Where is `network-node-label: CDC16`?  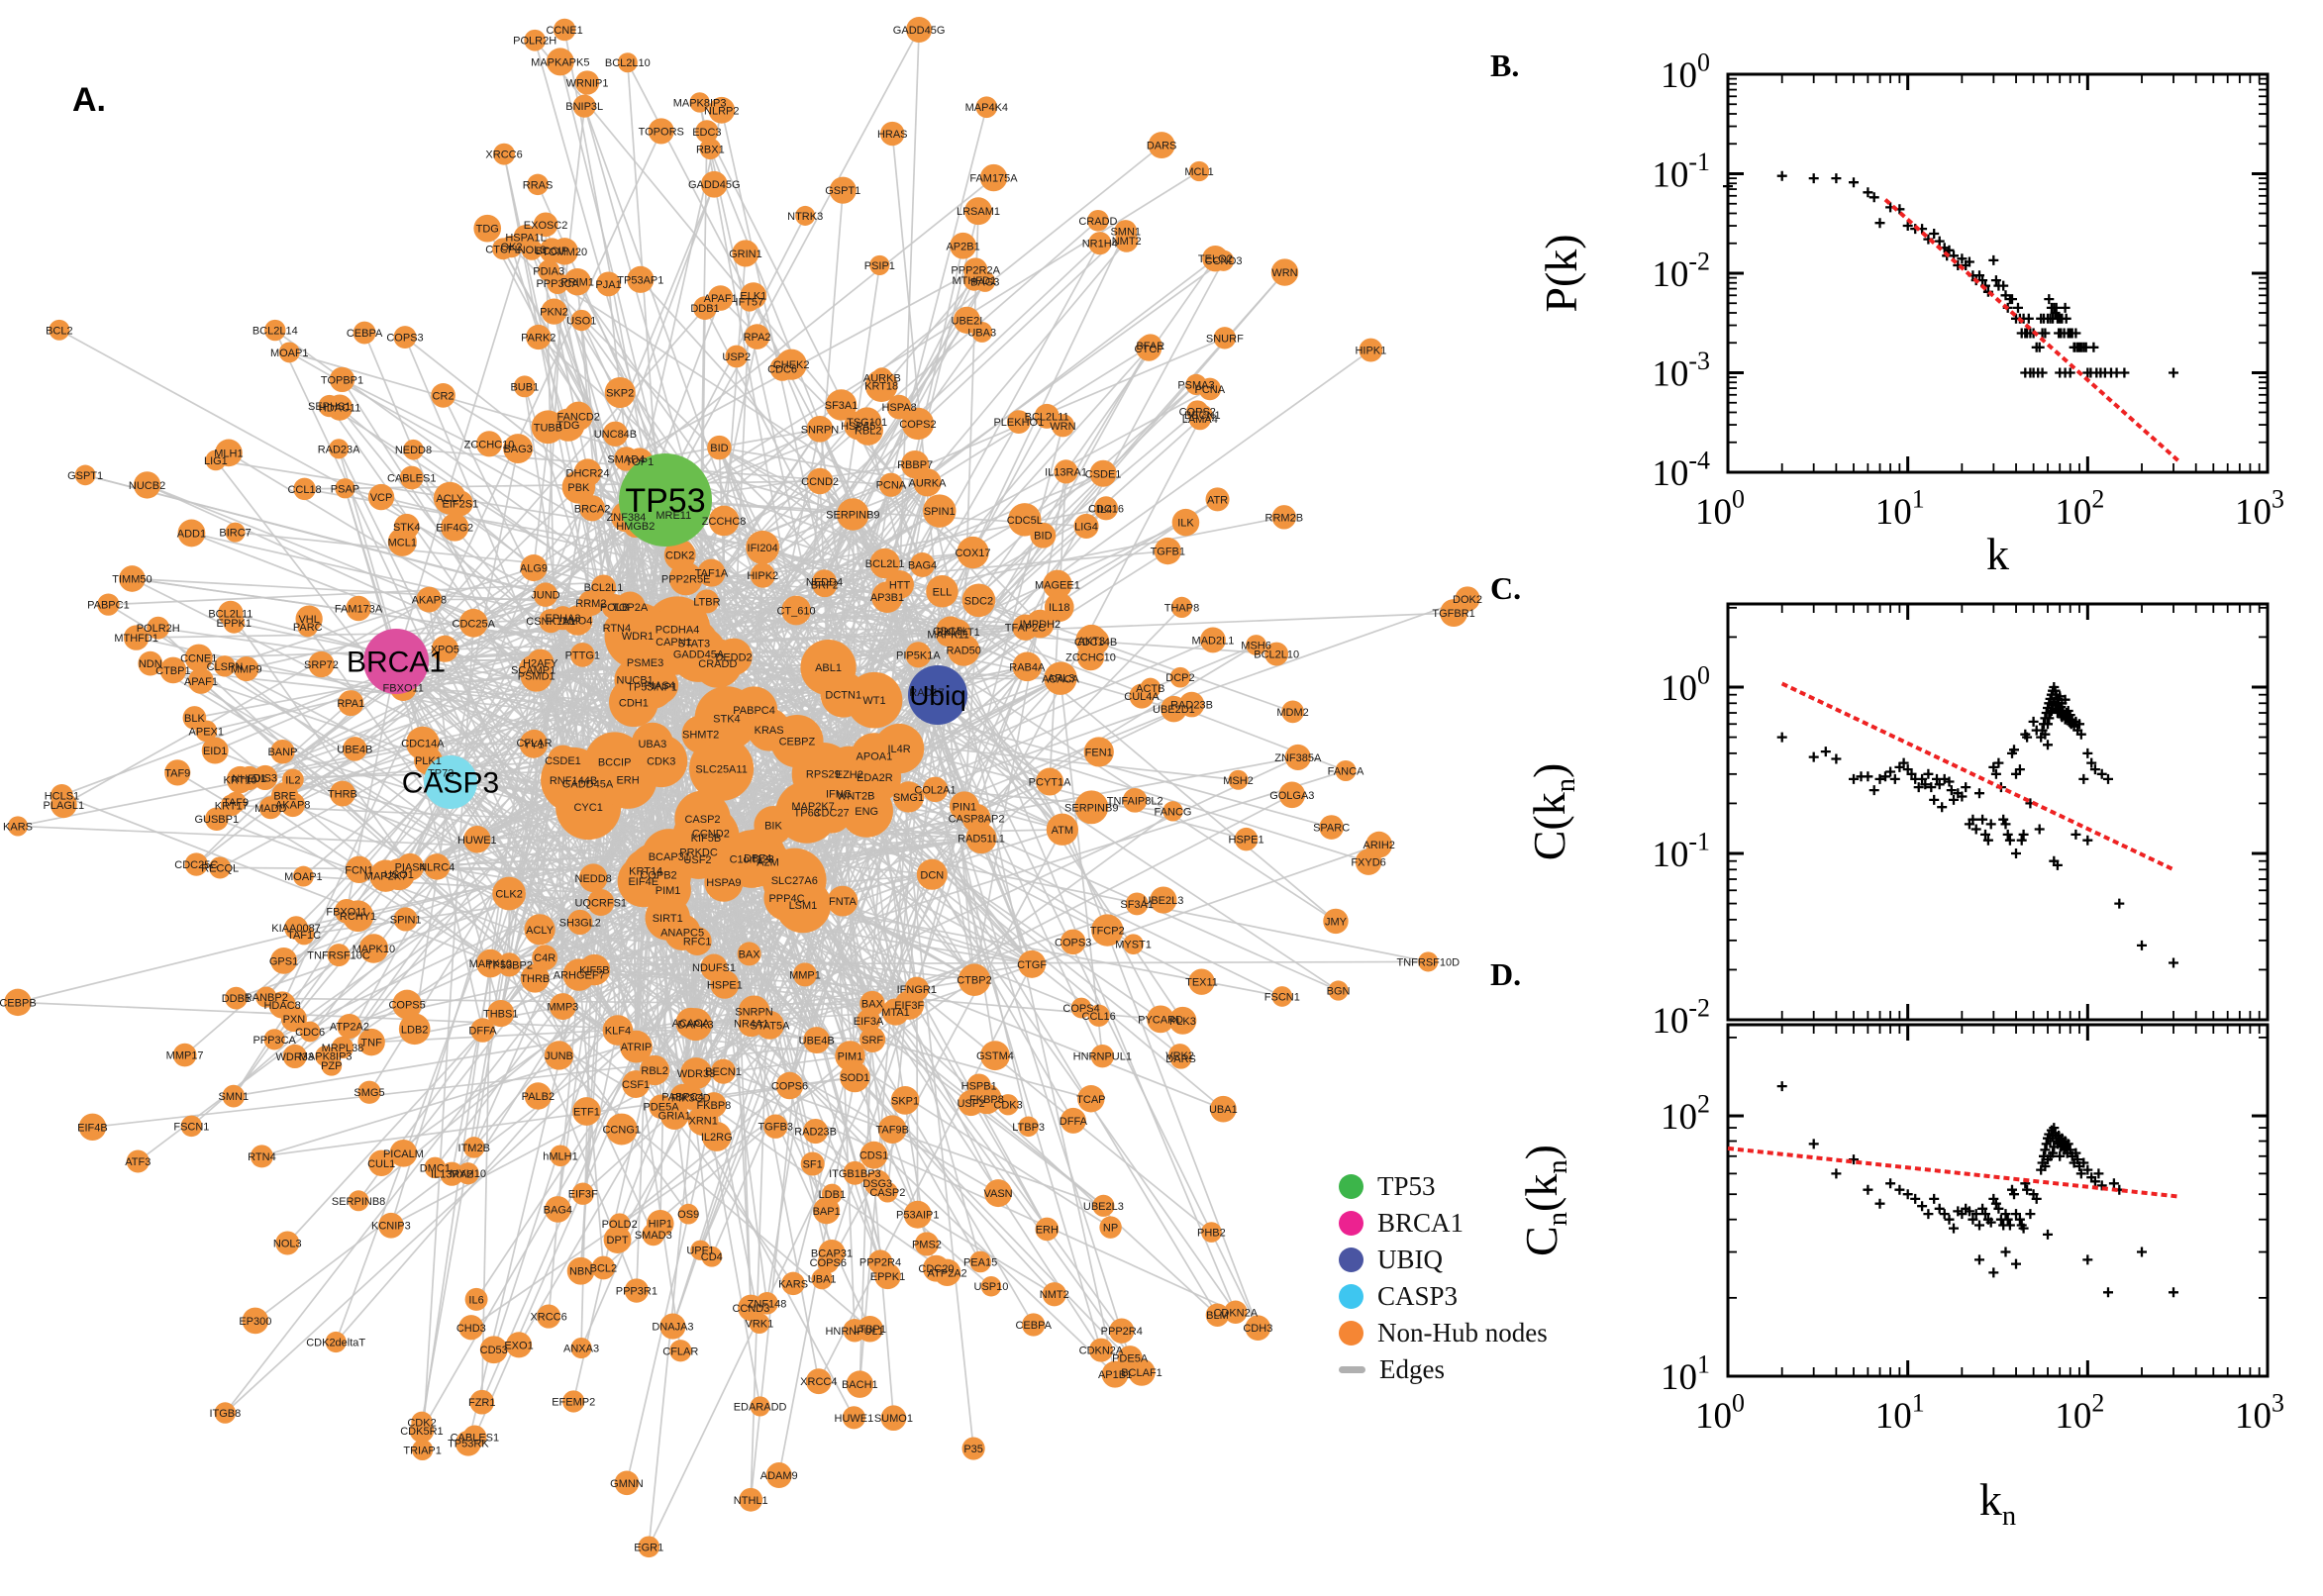 network-node-label: CDC16 is located at coordinates (1106, 509).